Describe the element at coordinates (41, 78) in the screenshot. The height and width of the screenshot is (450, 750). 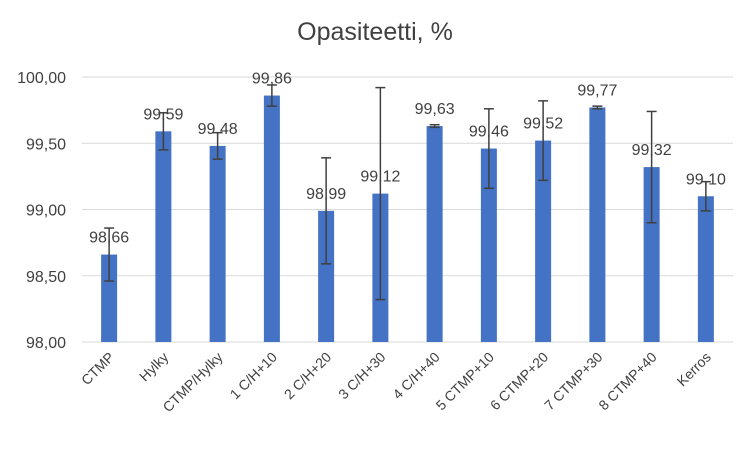
I see `y-tick-label: 100,00` at that location.